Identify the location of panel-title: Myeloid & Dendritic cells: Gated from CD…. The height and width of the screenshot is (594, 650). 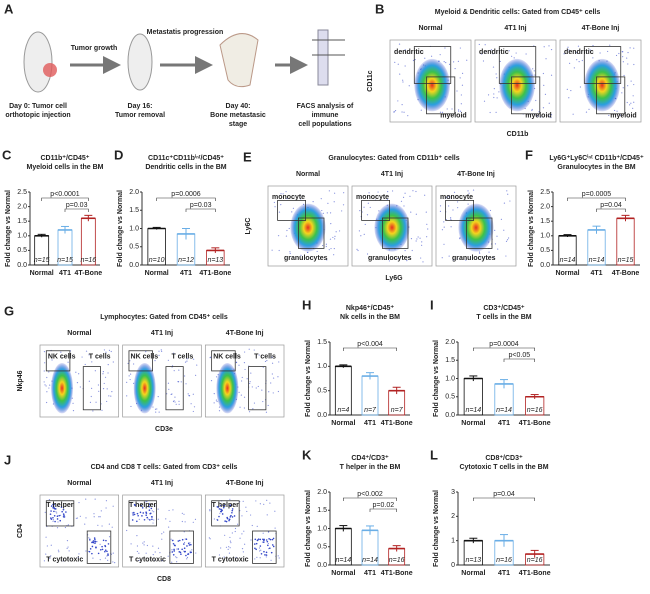
(518, 12).